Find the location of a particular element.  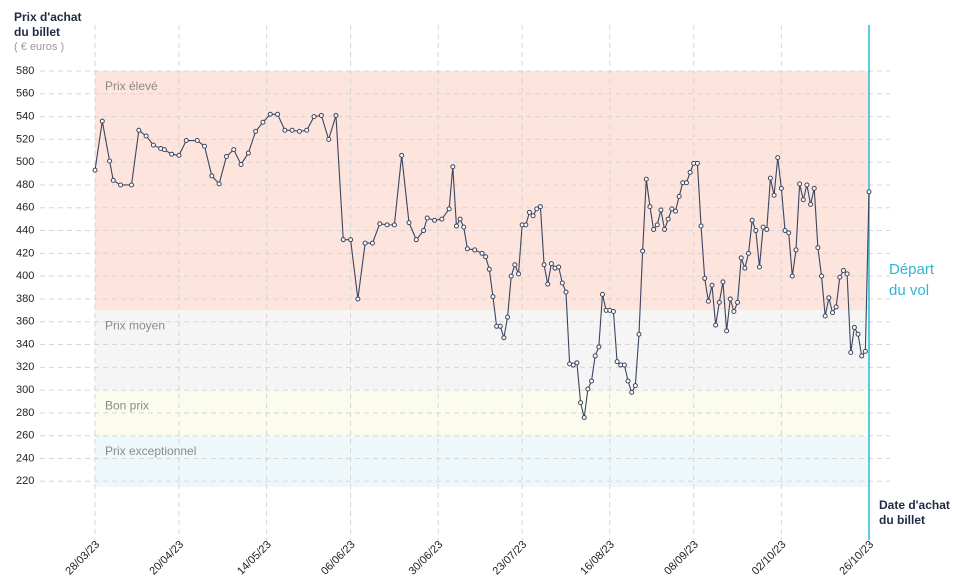

departure-label: du vol is located at coordinates (909, 290).